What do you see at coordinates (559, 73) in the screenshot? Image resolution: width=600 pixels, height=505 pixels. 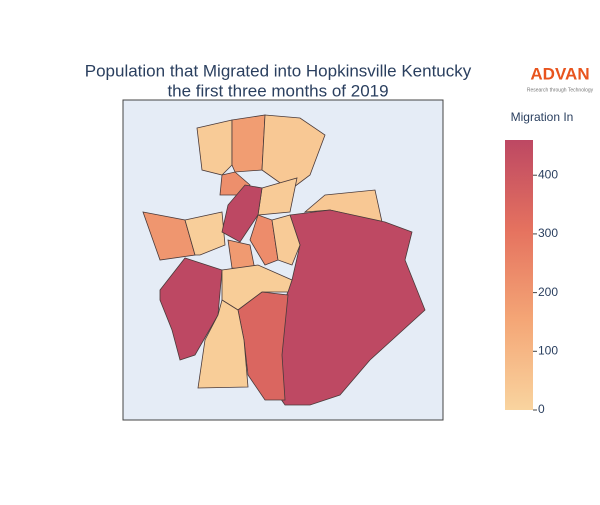 I see `logo-name: ADVAN` at bounding box center [559, 73].